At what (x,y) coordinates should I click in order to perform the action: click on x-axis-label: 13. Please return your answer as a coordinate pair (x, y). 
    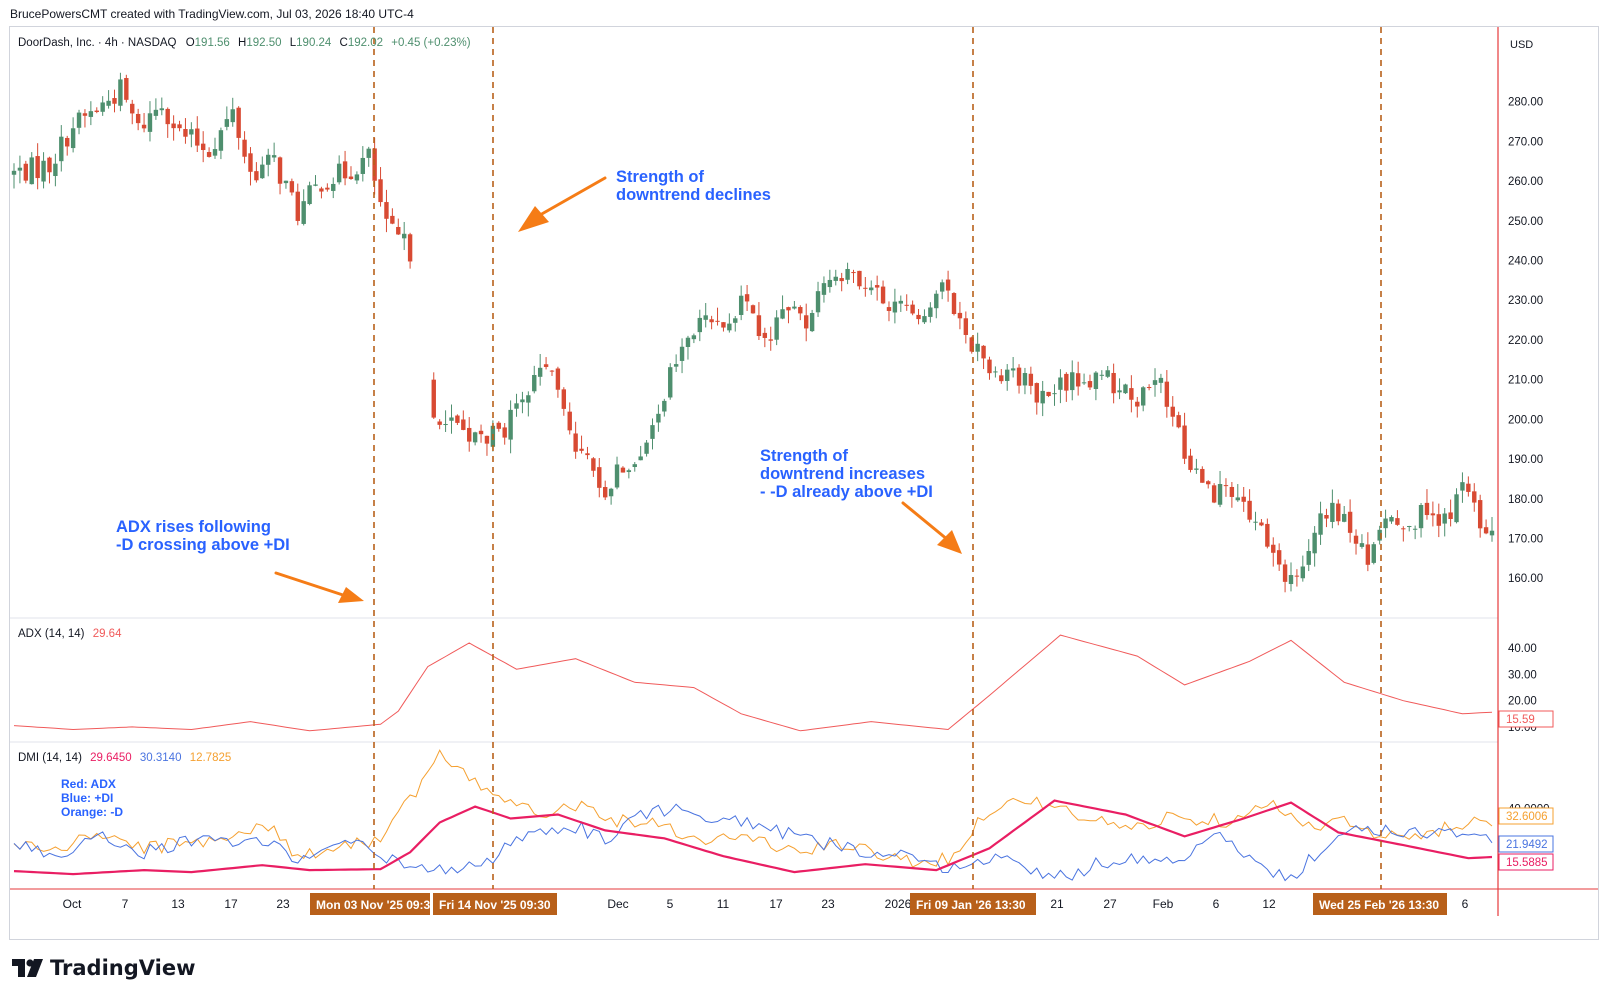
    Looking at the image, I should click on (178, 904).